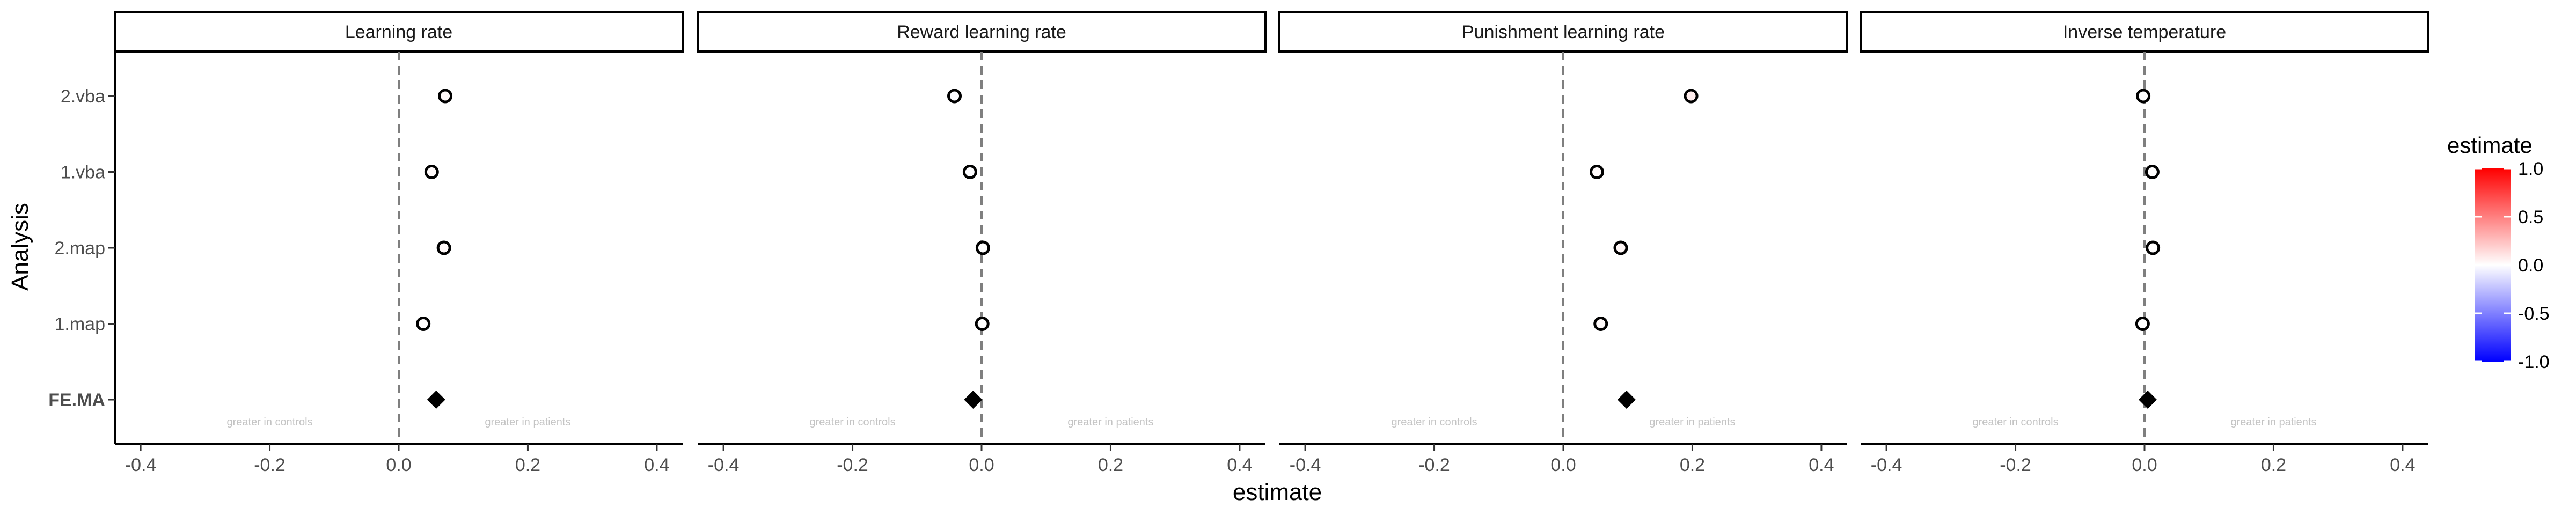  What do you see at coordinates (20, 247) in the screenshot?
I see `y-axis-title: Analysis` at bounding box center [20, 247].